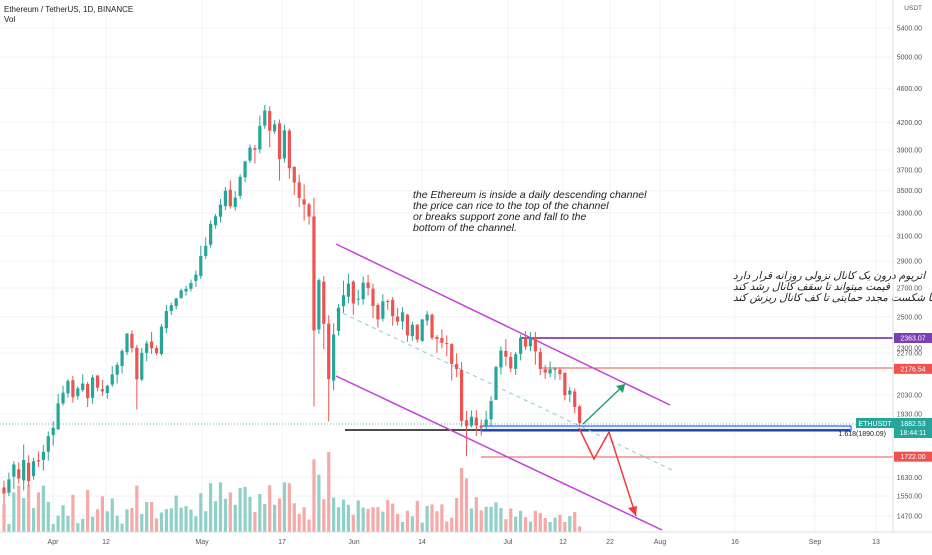  What do you see at coordinates (912, 369) in the screenshot?
I see `price-level-value: 2176.54` at bounding box center [912, 369].